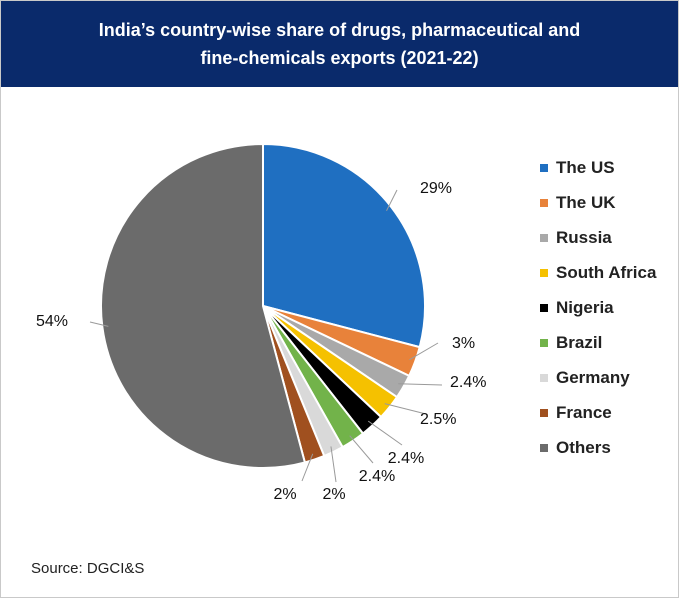 The width and height of the screenshot is (679, 598). I want to click on legend-item: Russia, so click(608, 237).